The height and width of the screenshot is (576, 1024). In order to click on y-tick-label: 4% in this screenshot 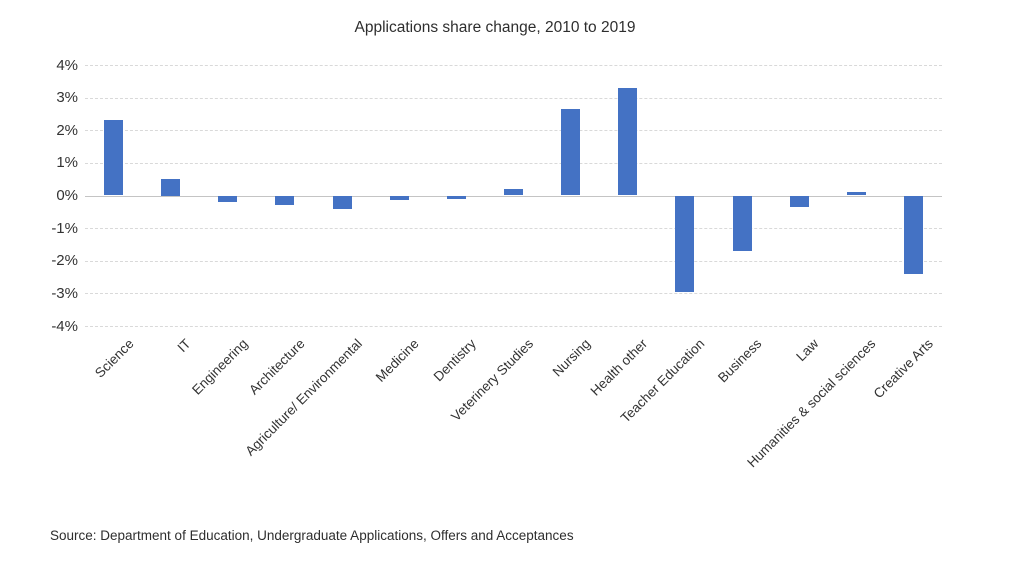, I will do `click(67, 65)`.